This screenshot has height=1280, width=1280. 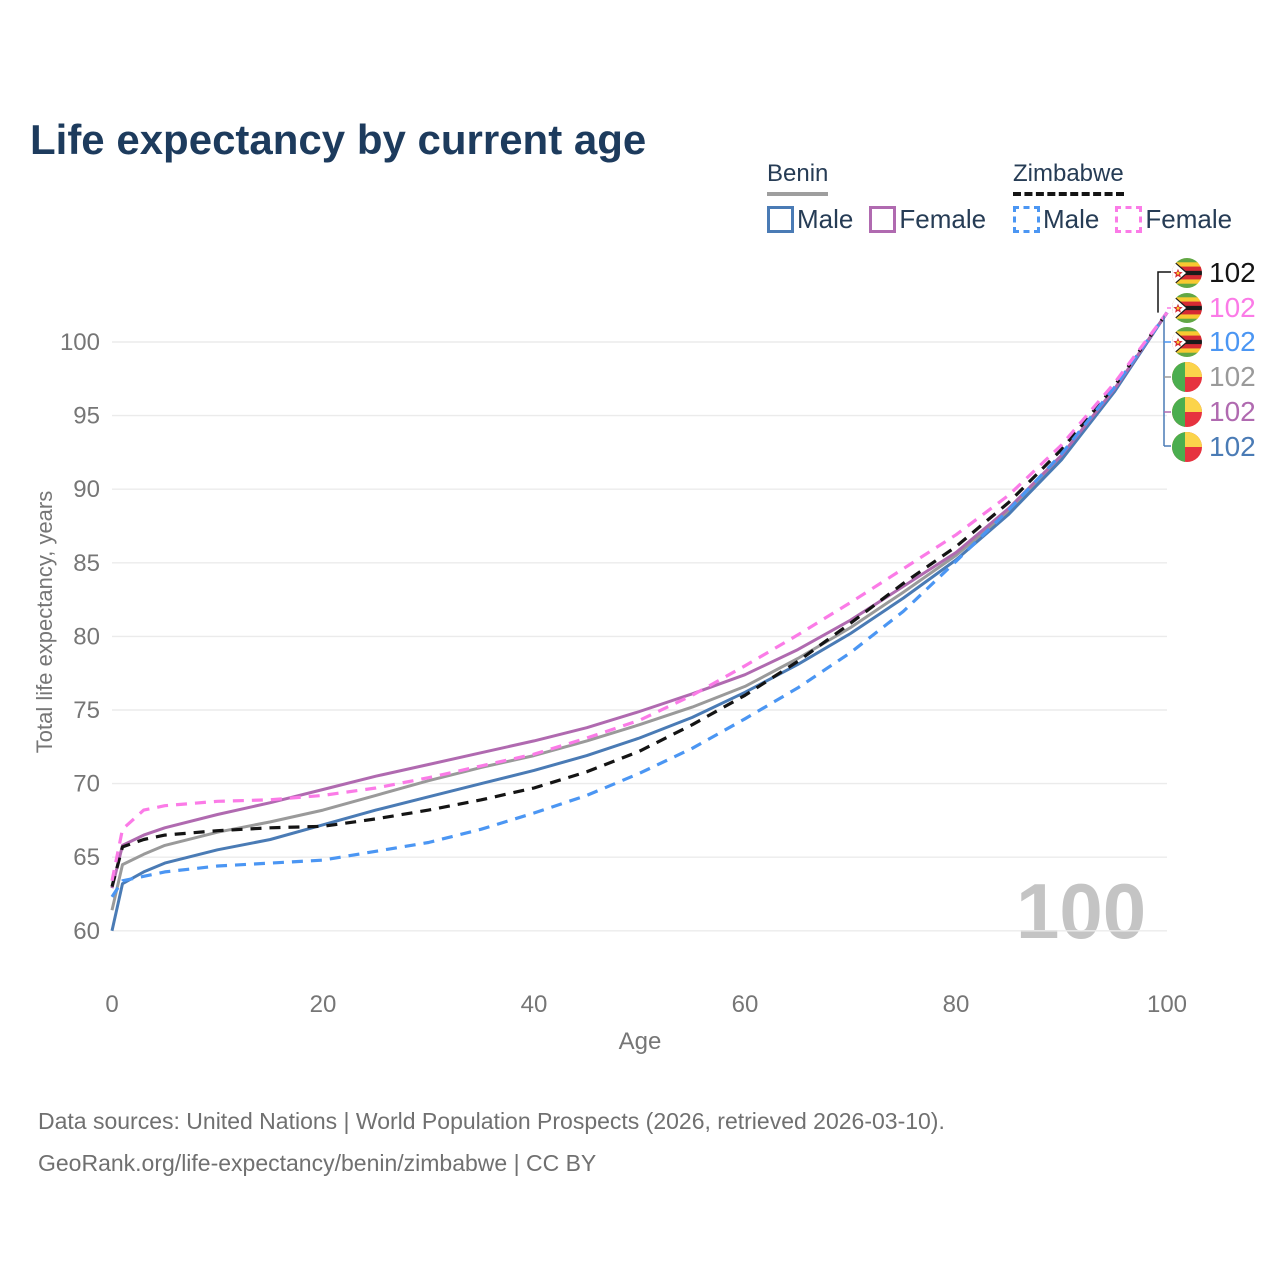 I want to click on y-tick-label: 70, so click(x=86, y=784).